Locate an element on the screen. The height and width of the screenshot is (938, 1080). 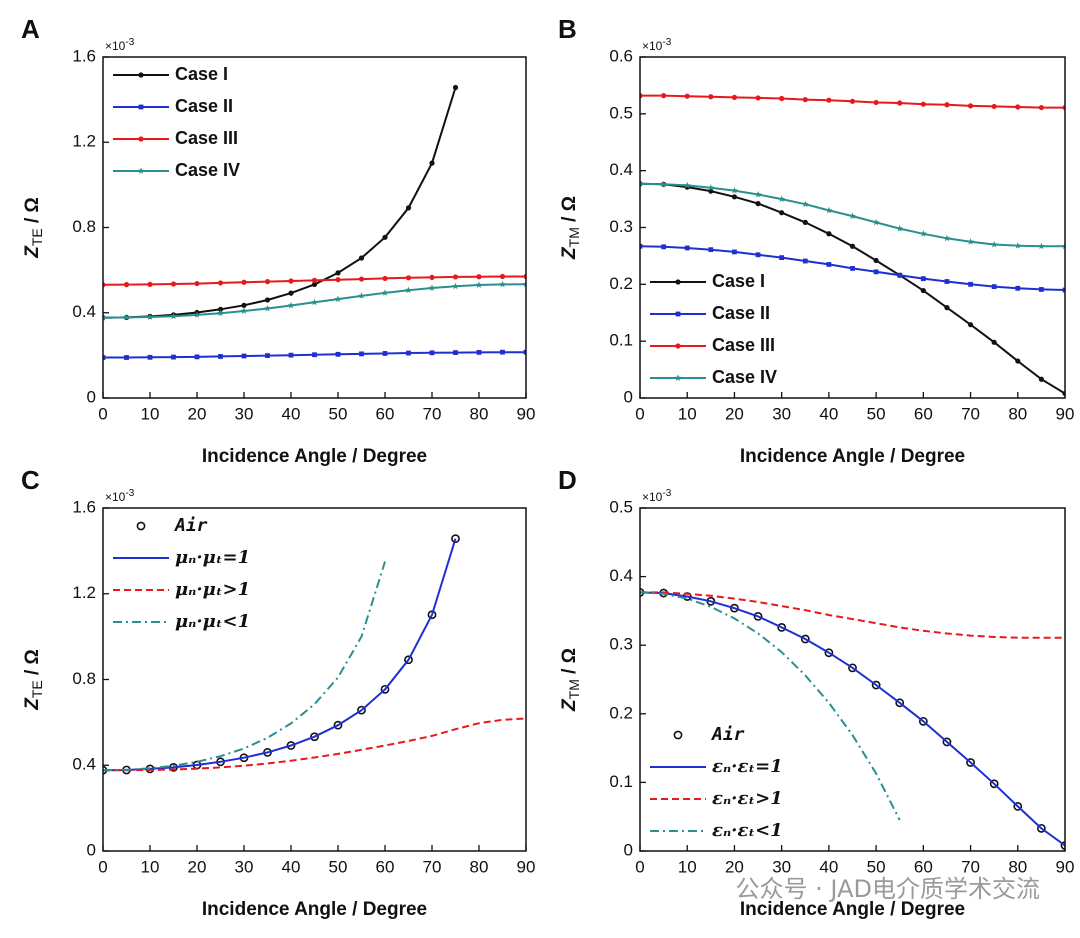
legend-label: μₙ·μₜ<1 is located at coordinates (212, 621).